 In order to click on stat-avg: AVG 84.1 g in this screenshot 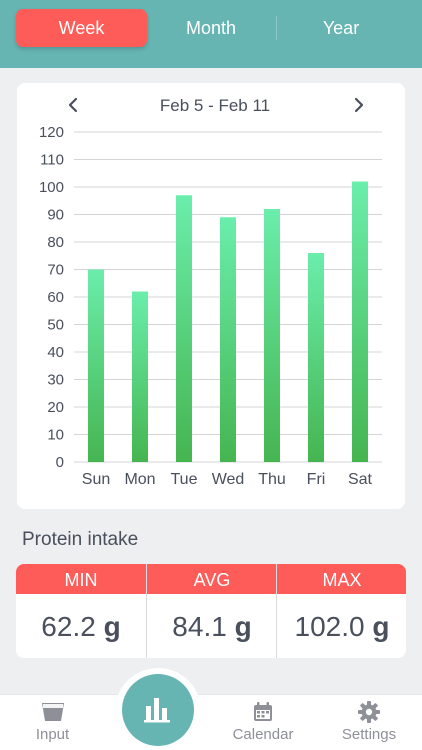, I will do `click(212, 611)`.